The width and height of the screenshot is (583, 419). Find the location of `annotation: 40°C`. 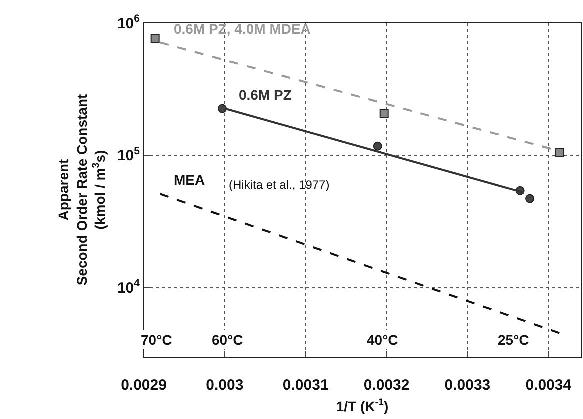

annotation: 40°C is located at coordinates (382, 340).